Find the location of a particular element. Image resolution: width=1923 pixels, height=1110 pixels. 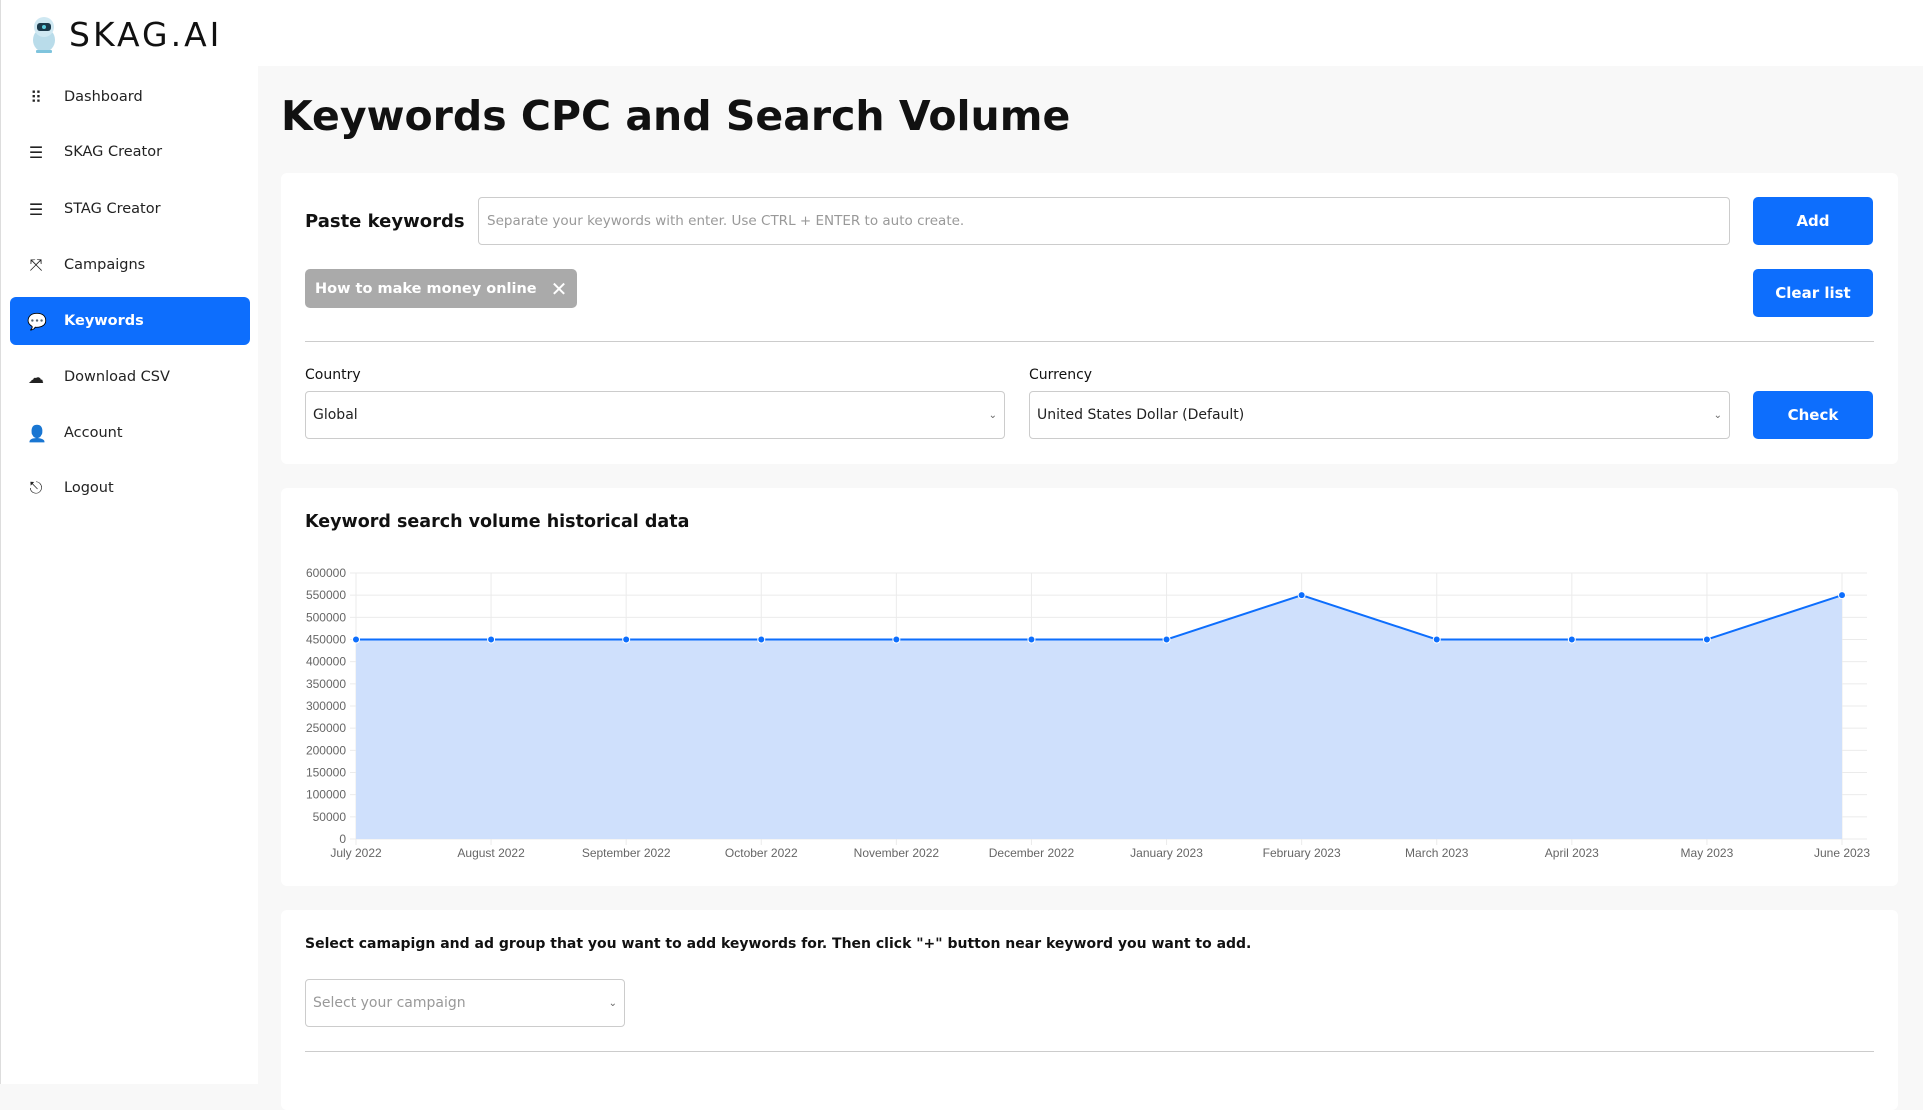

y-tick-label: 50000 is located at coordinates (330, 817).